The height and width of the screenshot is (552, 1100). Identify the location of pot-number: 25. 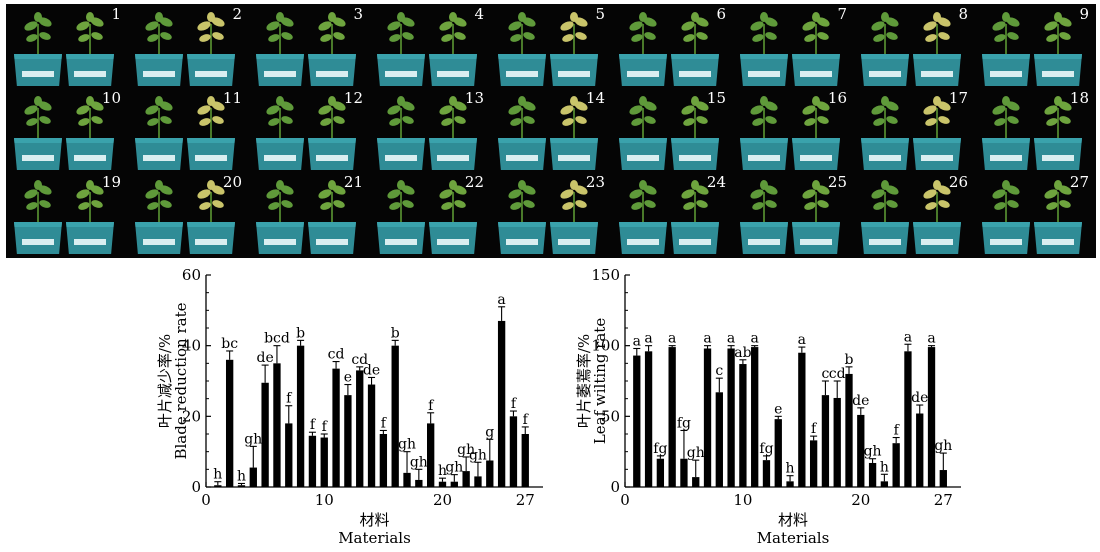
(837, 182).